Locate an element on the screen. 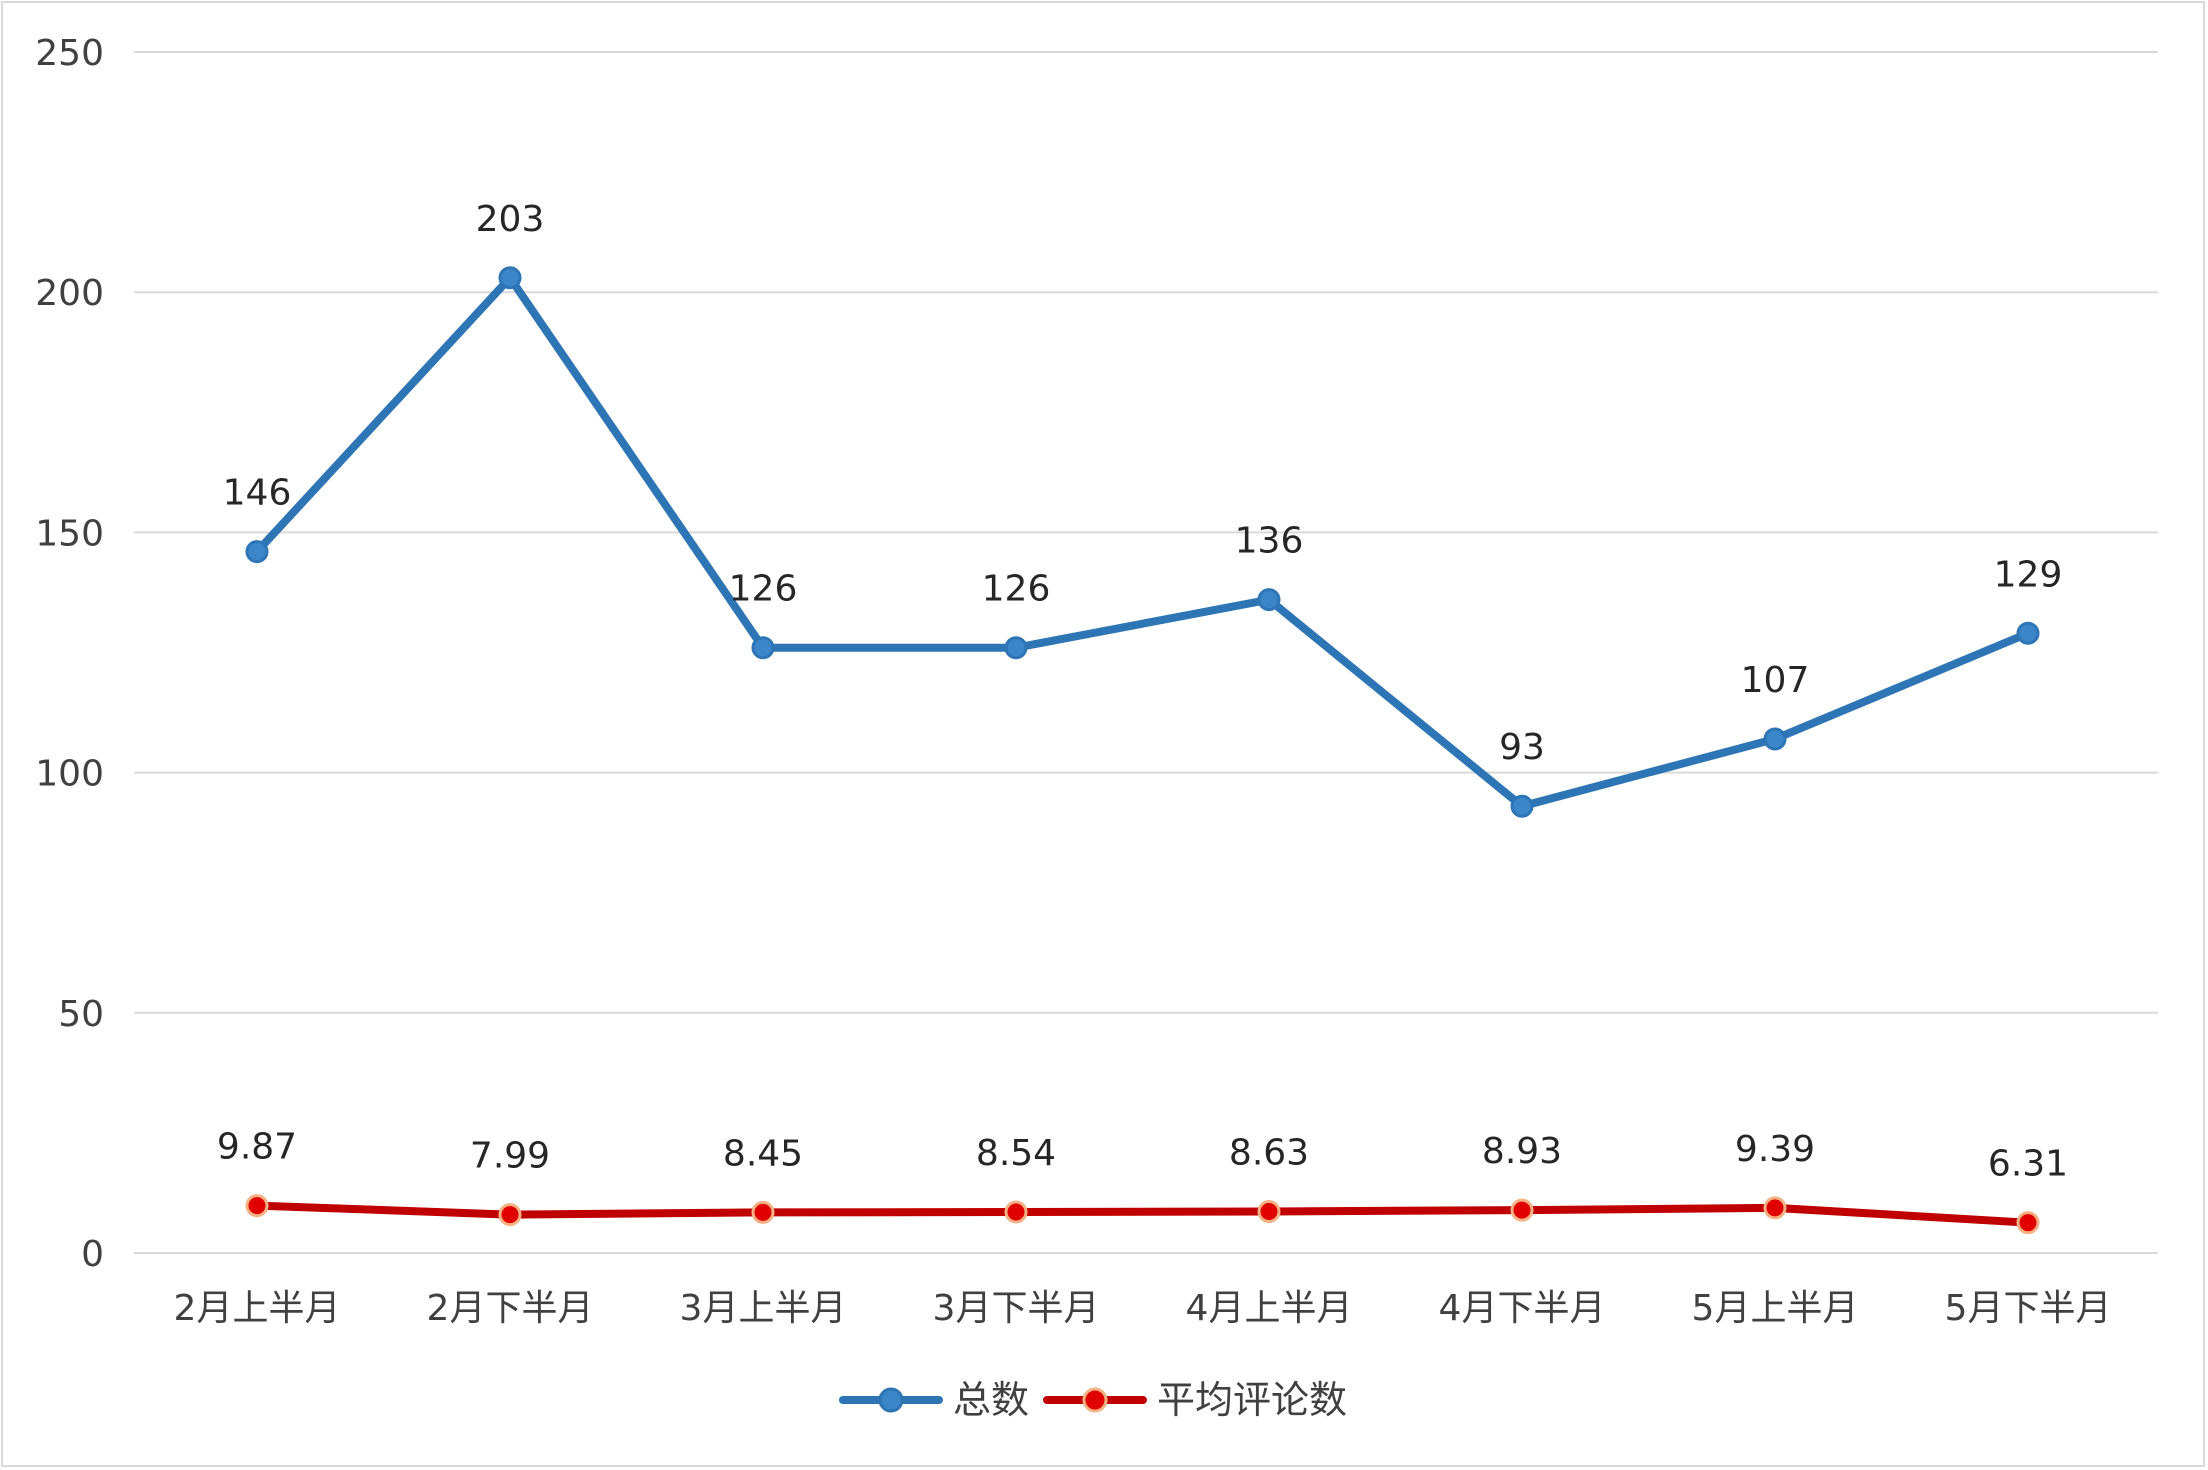 This screenshot has width=2208, height=1470. data-label: 7.99 is located at coordinates (510, 1156).